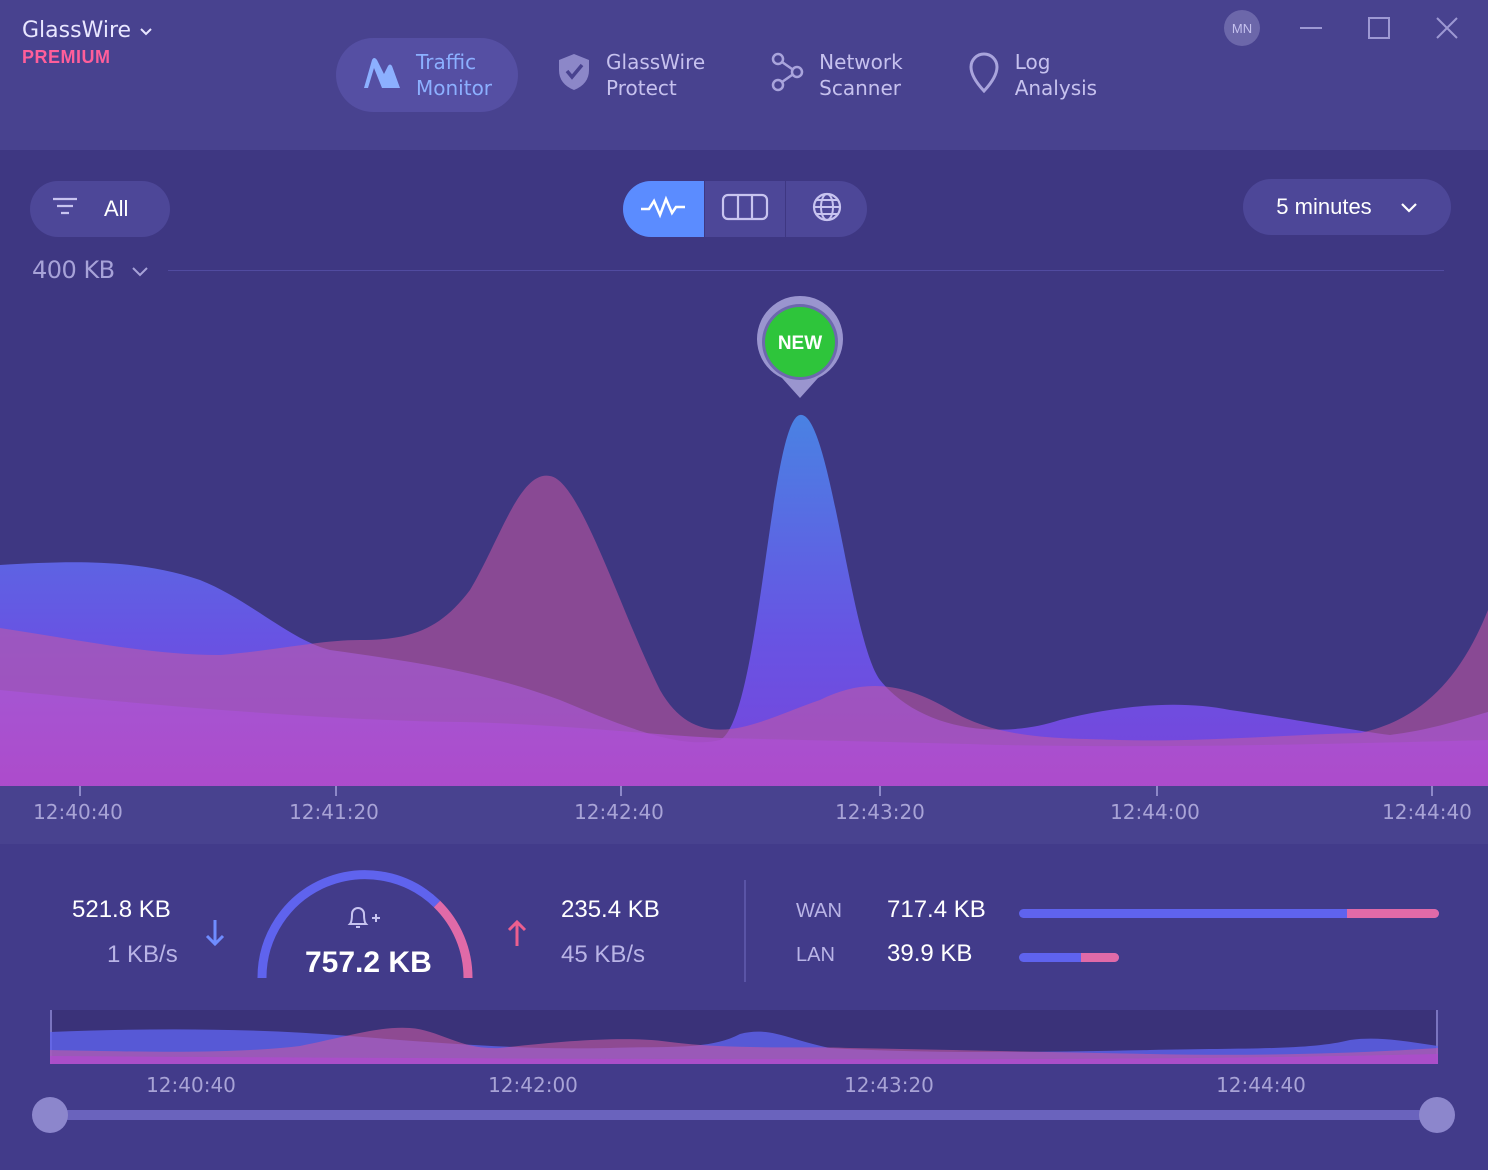 Image resolution: width=1488 pixels, height=1170 pixels. Describe the element at coordinates (121, 909) in the screenshot. I see `download-total: 521.8 KB` at that location.